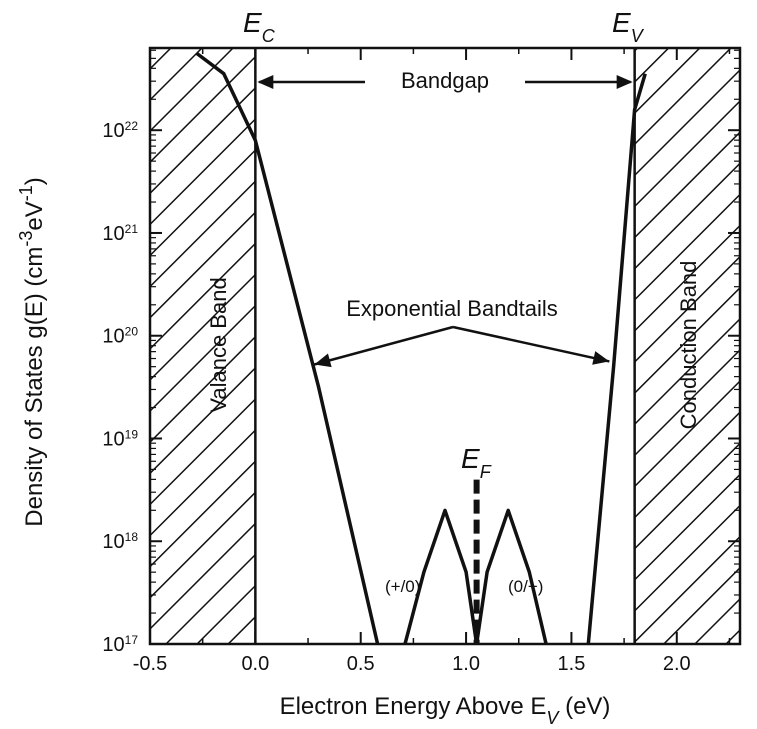 The height and width of the screenshot is (729, 757). Describe the element at coordinates (572, 664) in the screenshot. I see `x-tick-label: 1.5` at that location.